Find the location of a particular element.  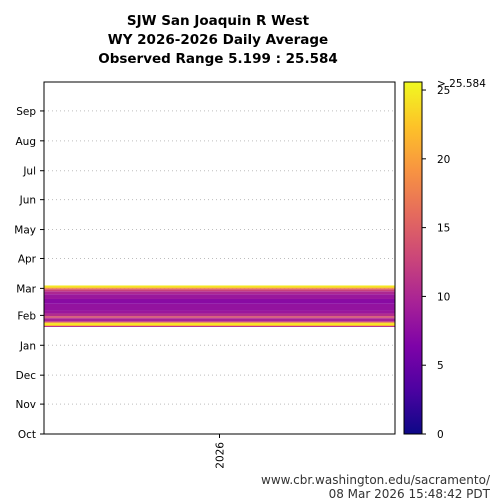

y-tick-label: Jun is located at coordinates (27, 201).